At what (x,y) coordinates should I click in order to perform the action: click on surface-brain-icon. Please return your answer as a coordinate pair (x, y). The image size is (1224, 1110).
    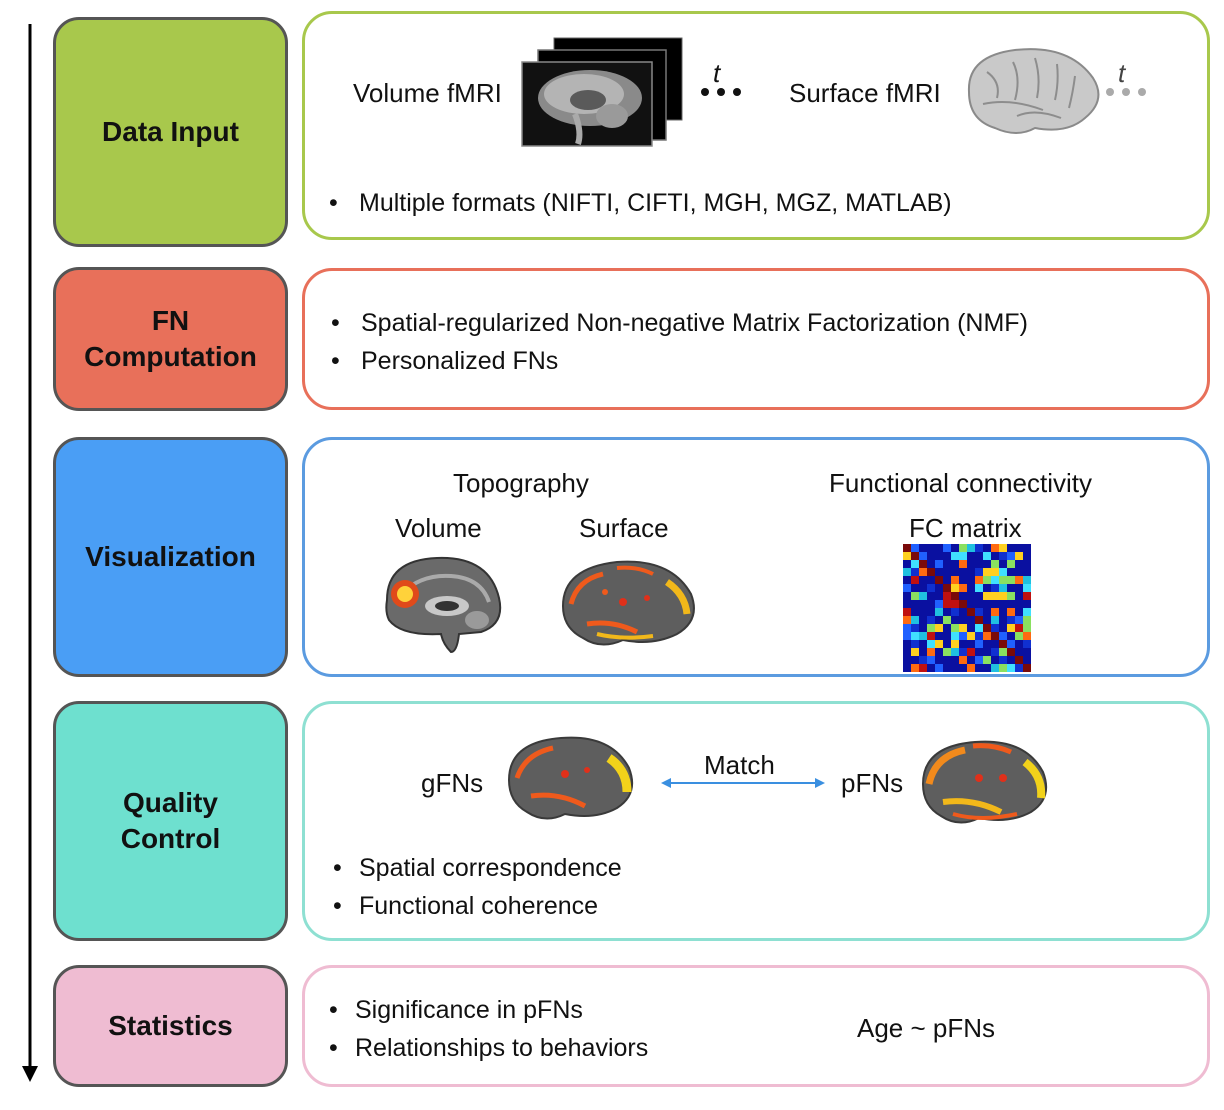
    Looking at the image, I should click on (1033, 91).